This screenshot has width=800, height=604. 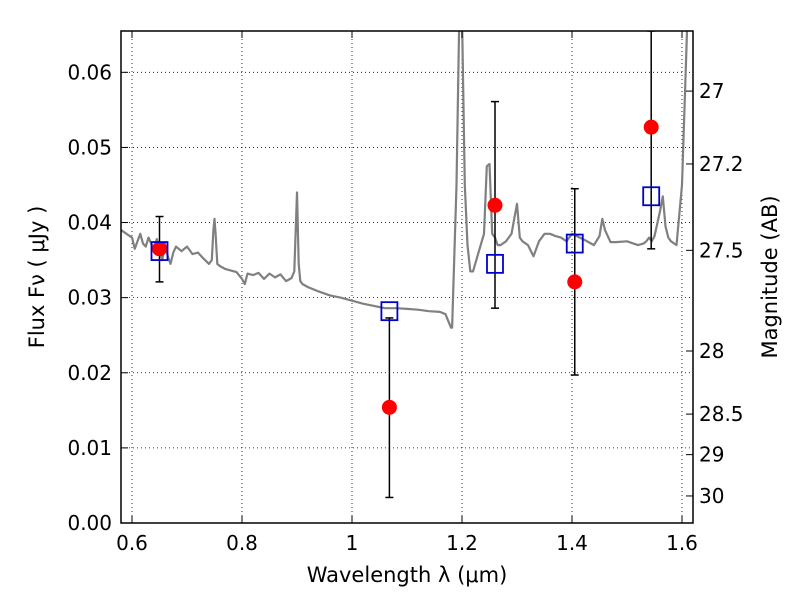 What do you see at coordinates (89, 72) in the screenshot?
I see `y-tick-label: 0.06` at bounding box center [89, 72].